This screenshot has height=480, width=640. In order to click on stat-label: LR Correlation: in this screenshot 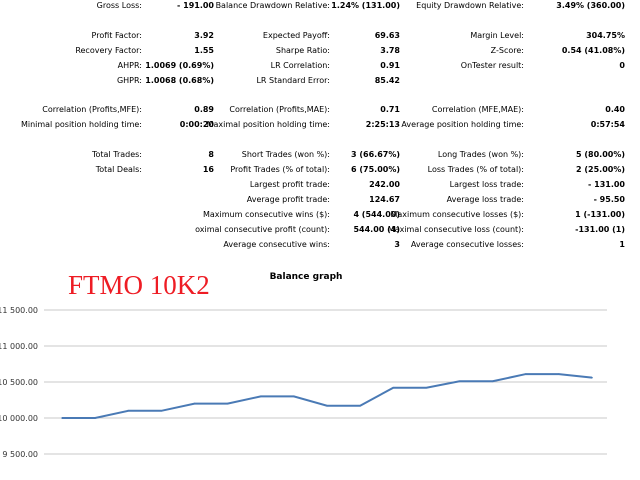, I will do `click(300, 65)`.